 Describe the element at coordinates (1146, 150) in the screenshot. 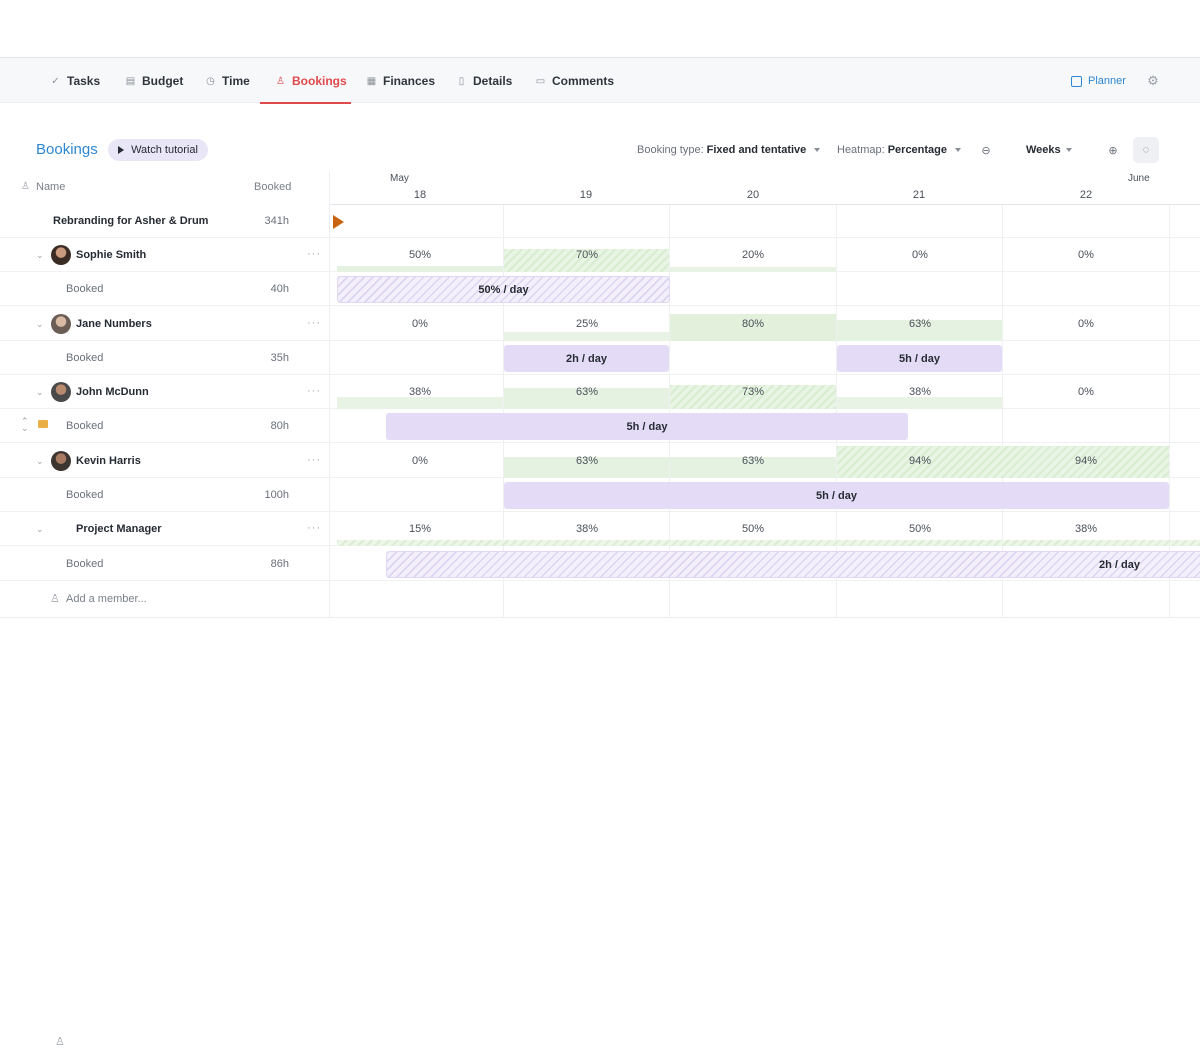

I see `chat-icon: ◌` at that location.